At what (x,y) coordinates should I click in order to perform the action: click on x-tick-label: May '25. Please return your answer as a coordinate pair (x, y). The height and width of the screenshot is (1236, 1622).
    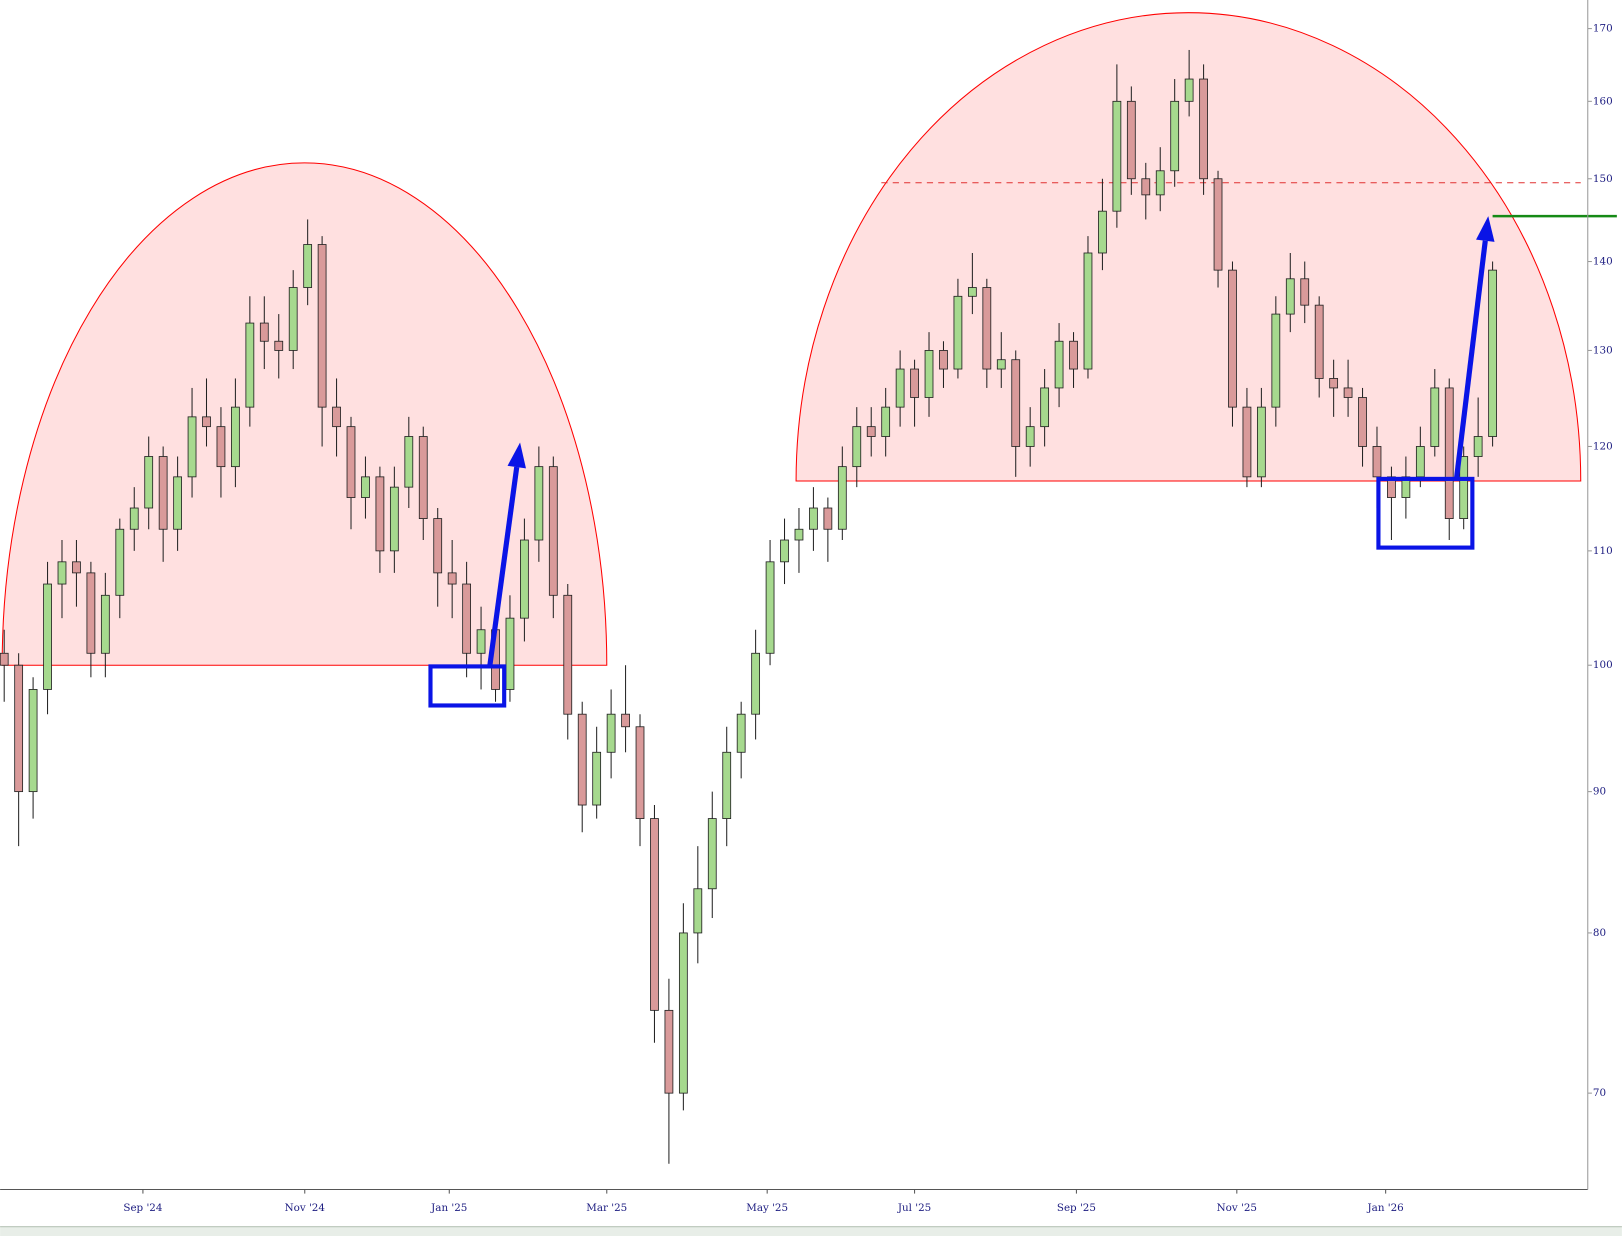
    Looking at the image, I should click on (767, 1208).